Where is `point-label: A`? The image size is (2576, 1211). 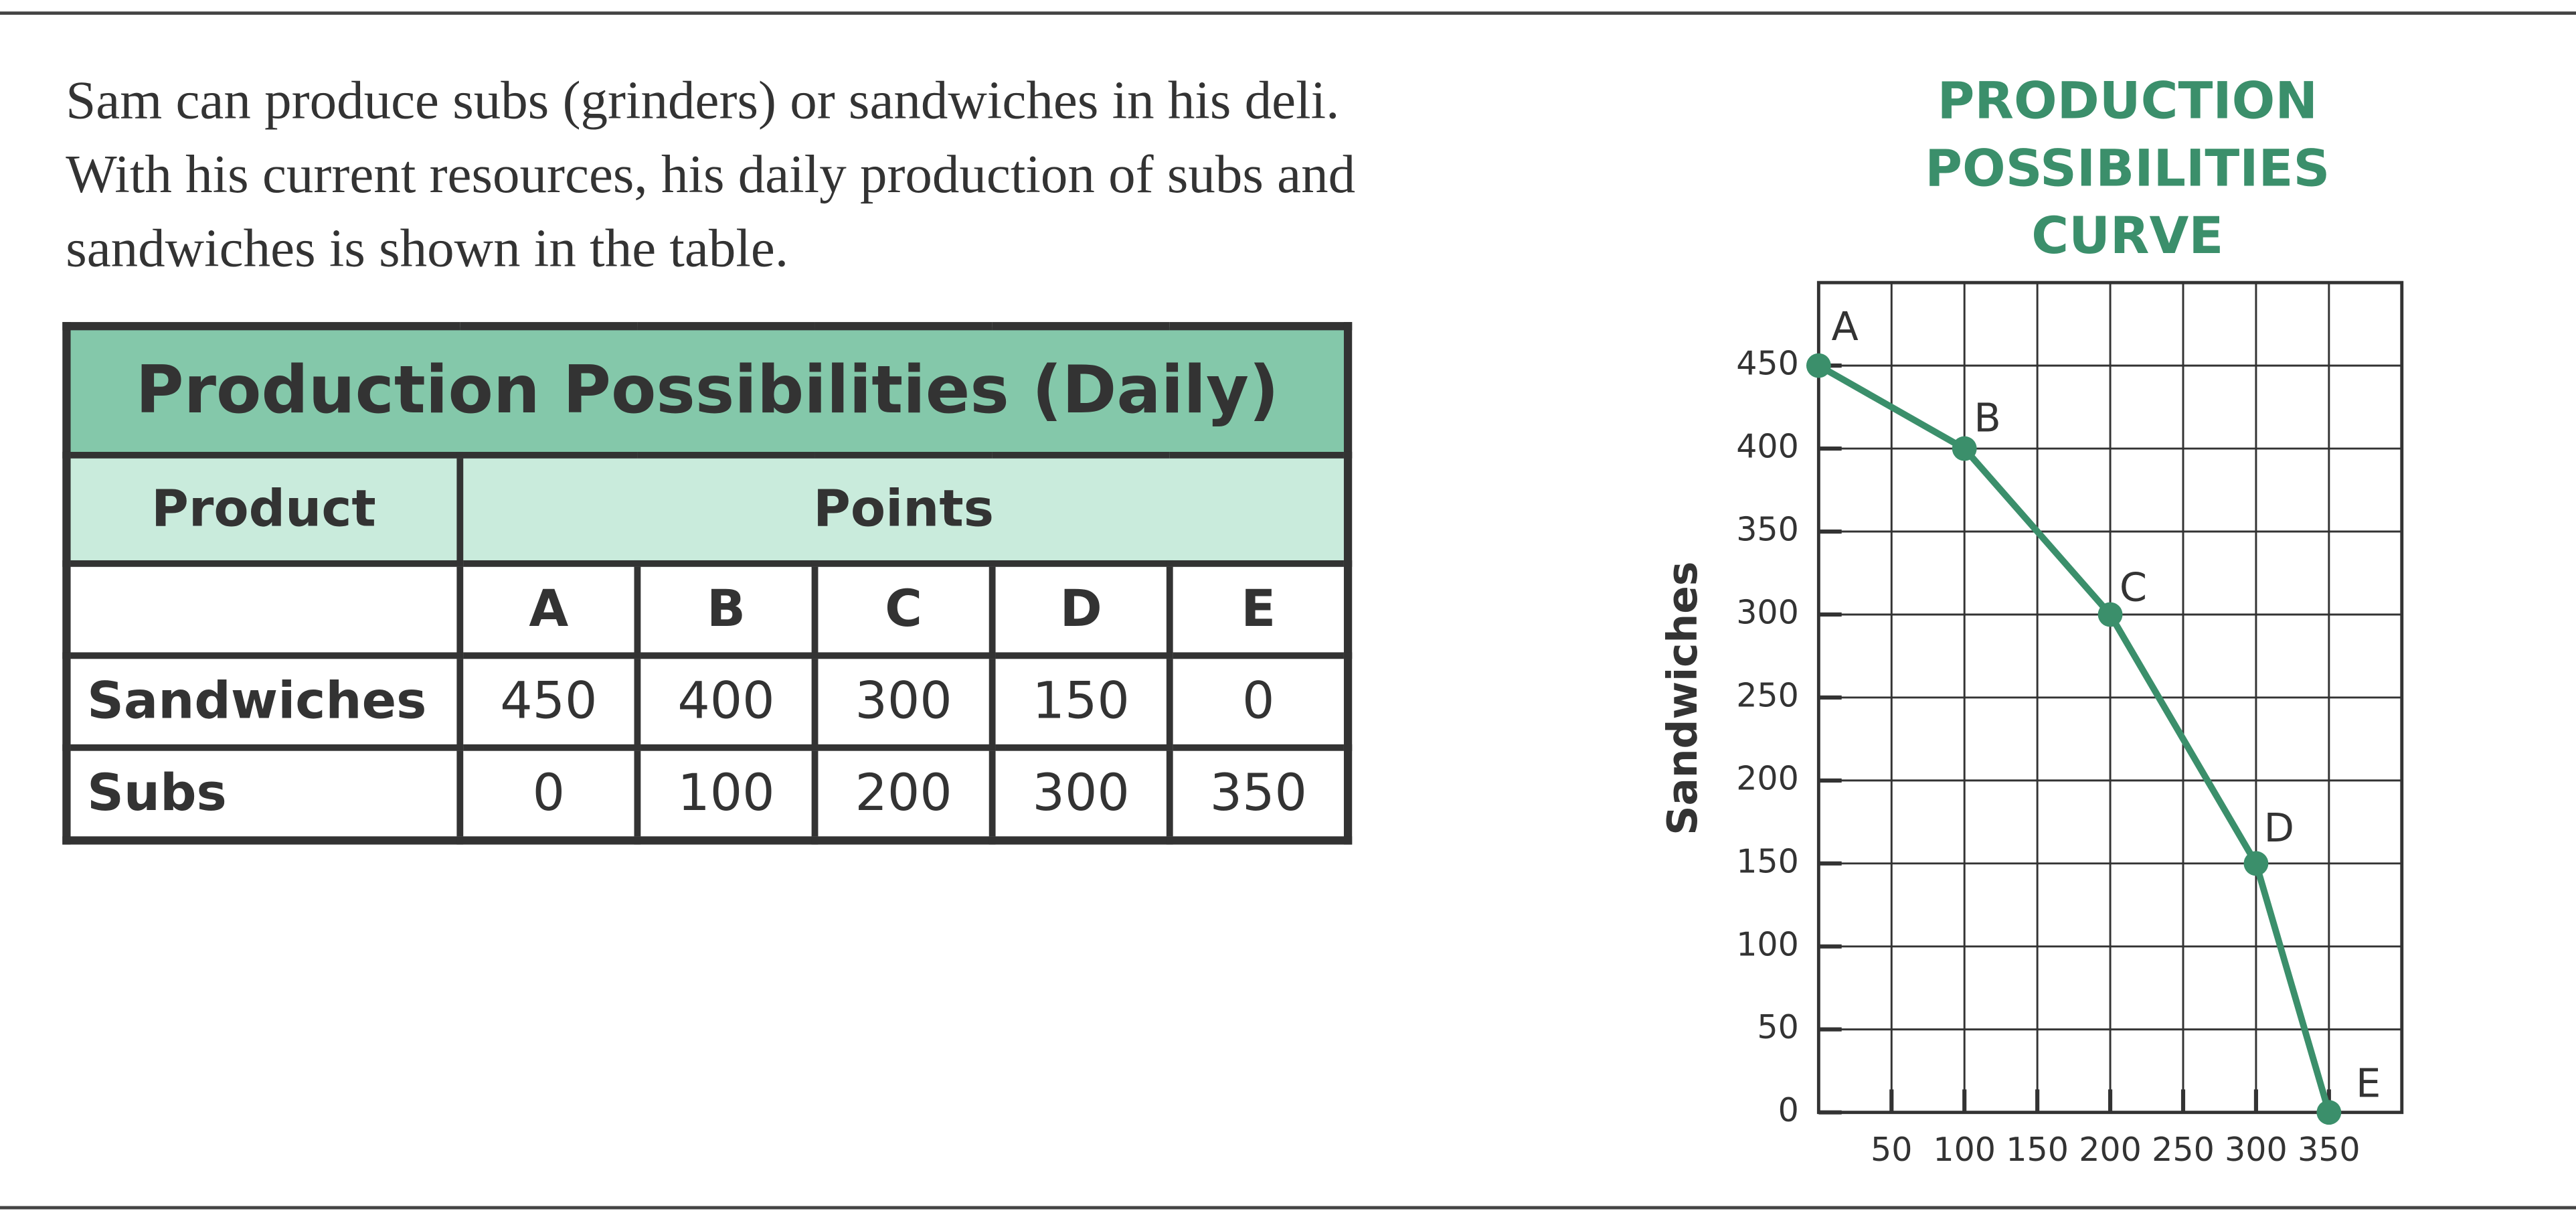
point-label: A is located at coordinates (1844, 326).